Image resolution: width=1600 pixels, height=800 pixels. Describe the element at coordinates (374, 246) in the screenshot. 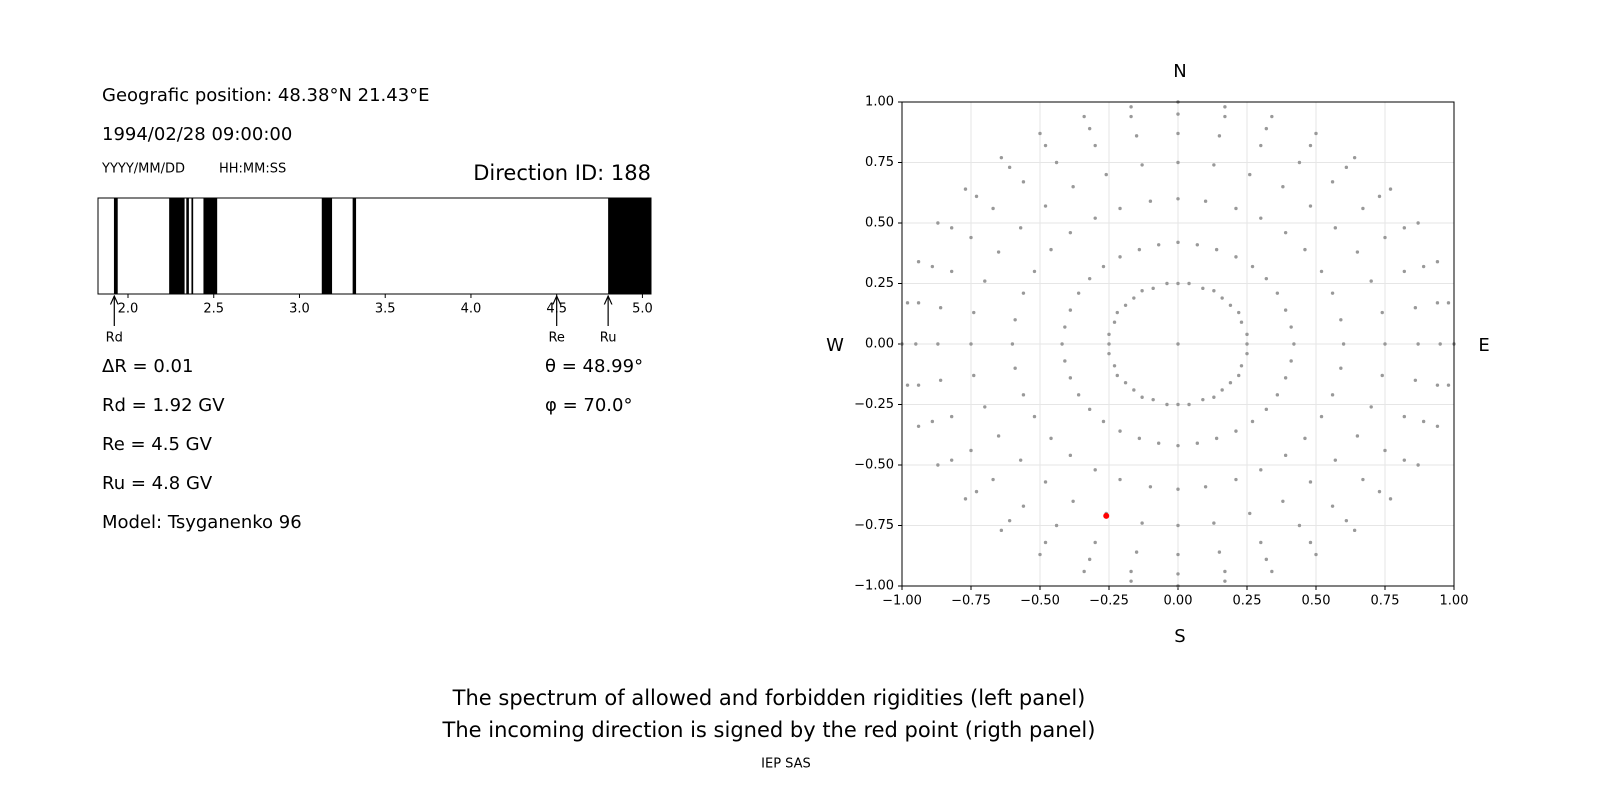

I see `spectrum-frame` at that location.